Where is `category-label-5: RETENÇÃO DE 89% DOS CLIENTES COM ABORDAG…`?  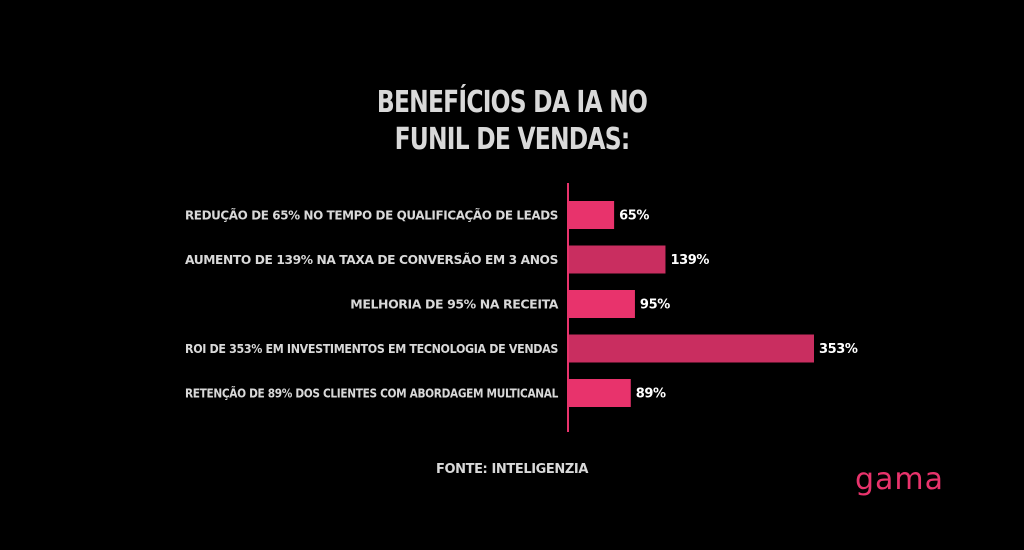
category-label-5: RETENÇÃO DE 89% DOS CLIENTES COM ABORDAG… is located at coordinates (371, 393).